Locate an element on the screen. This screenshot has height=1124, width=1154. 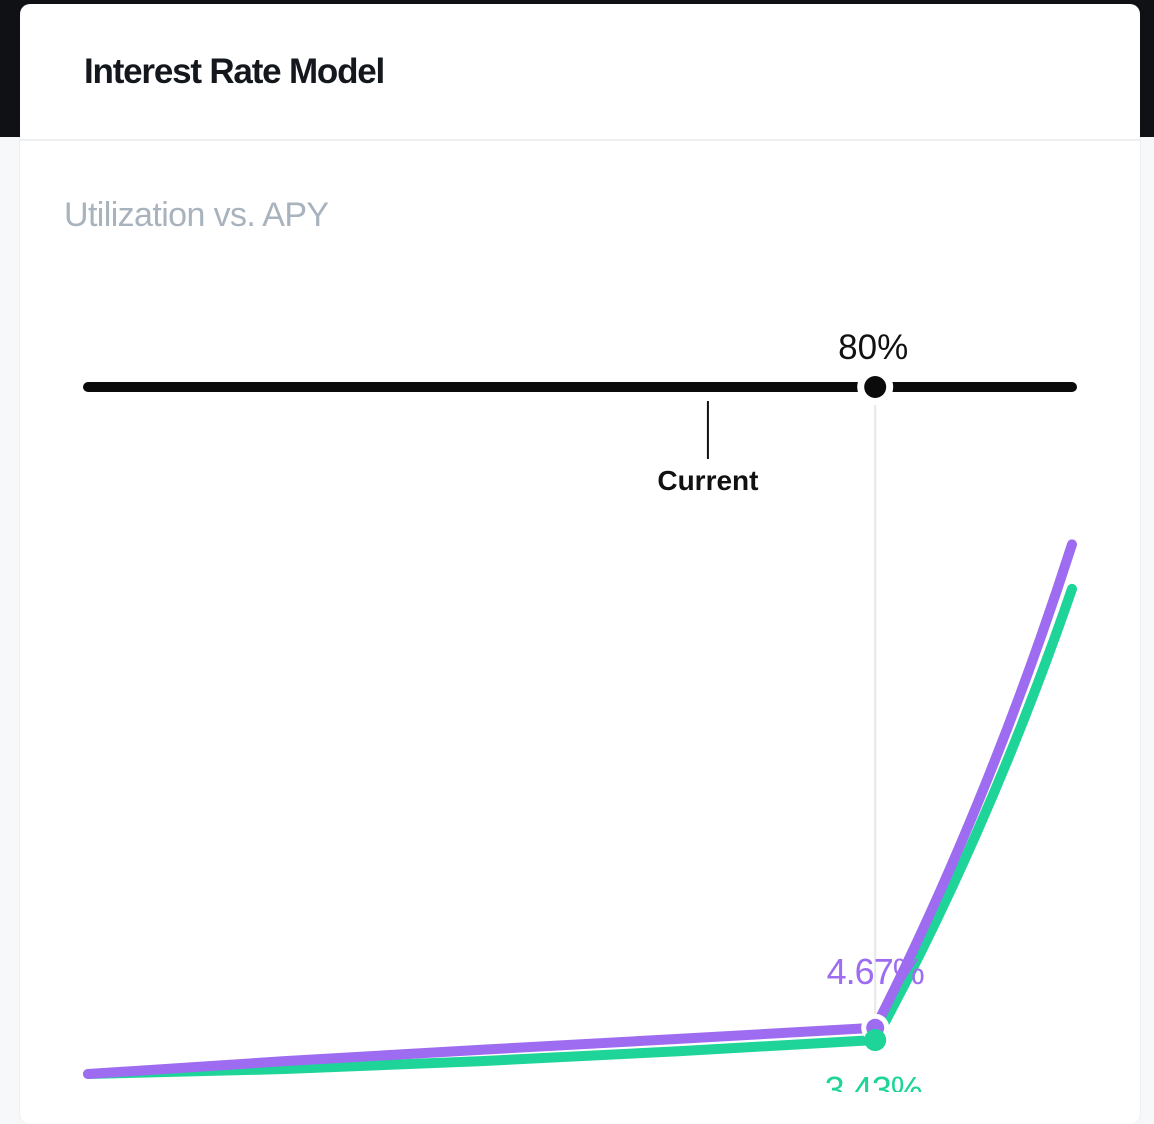
card-title: Interest Rate Model is located at coordinates (234, 71).